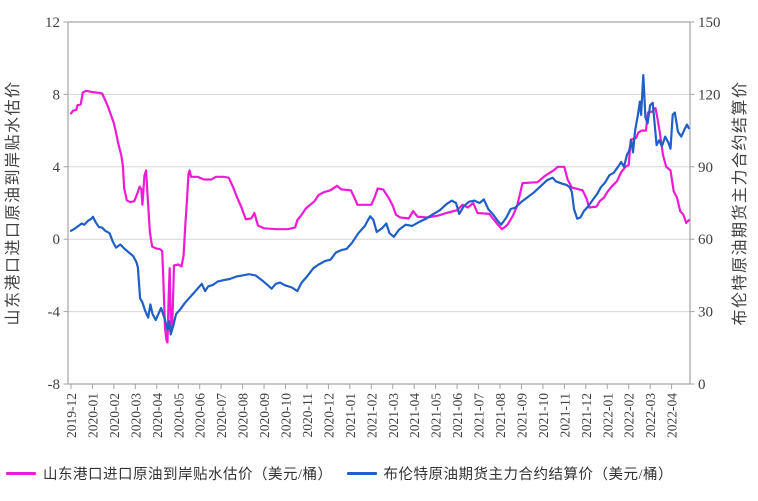 This screenshot has width=758, height=501. Describe the element at coordinates (328, 415) in the screenshot. I see `x-tick-label: 2020-12` at that location.